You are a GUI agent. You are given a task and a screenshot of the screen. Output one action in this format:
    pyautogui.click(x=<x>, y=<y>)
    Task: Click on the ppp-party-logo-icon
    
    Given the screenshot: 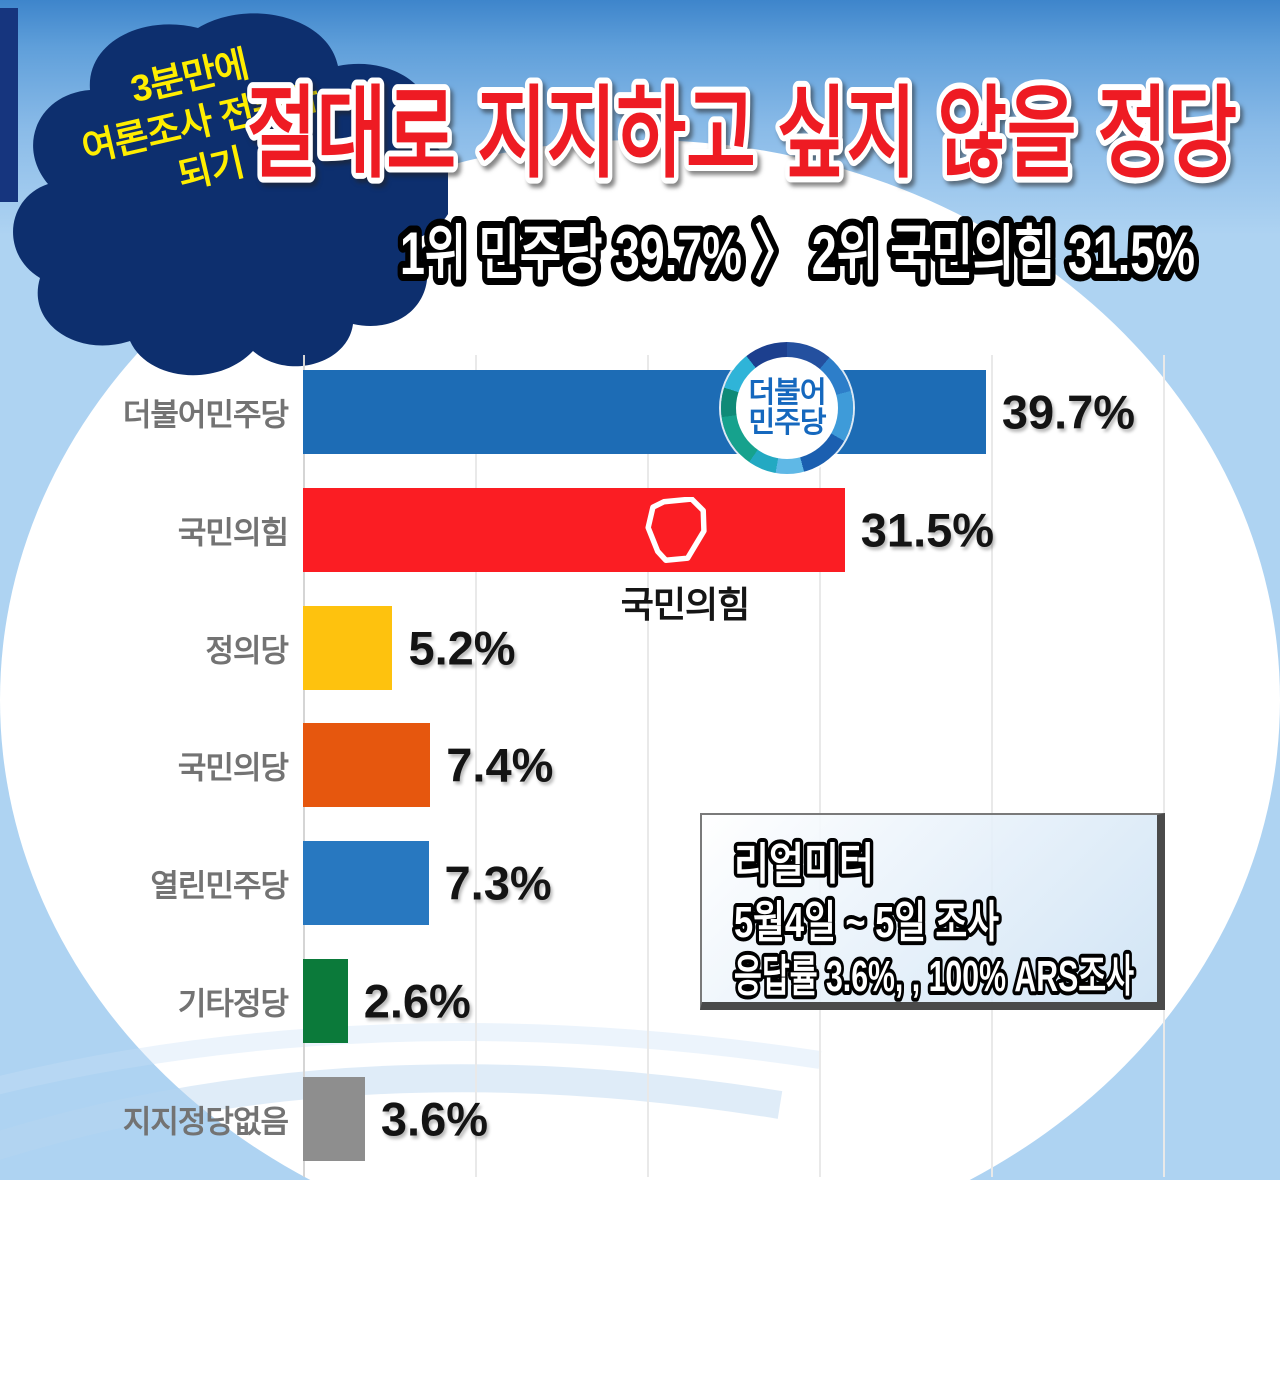 What is the action you would take?
    pyautogui.click(x=676, y=530)
    